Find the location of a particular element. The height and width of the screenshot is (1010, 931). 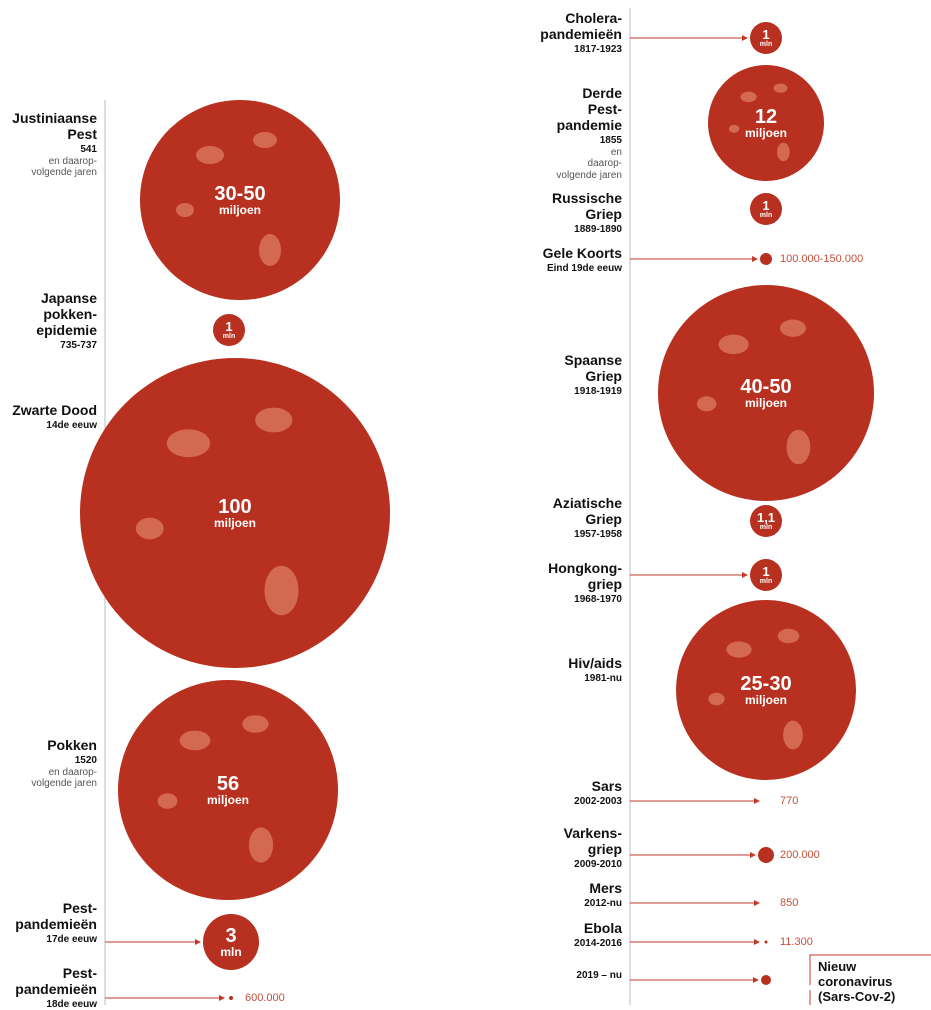

pandemic-name: Hiv/aids is located at coordinates (595, 663).